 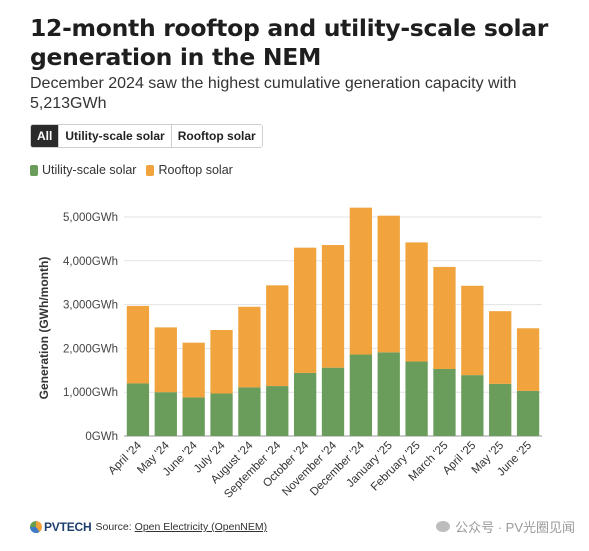 I want to click on legend-label-utility: Utility-scale solar, so click(x=89, y=170).